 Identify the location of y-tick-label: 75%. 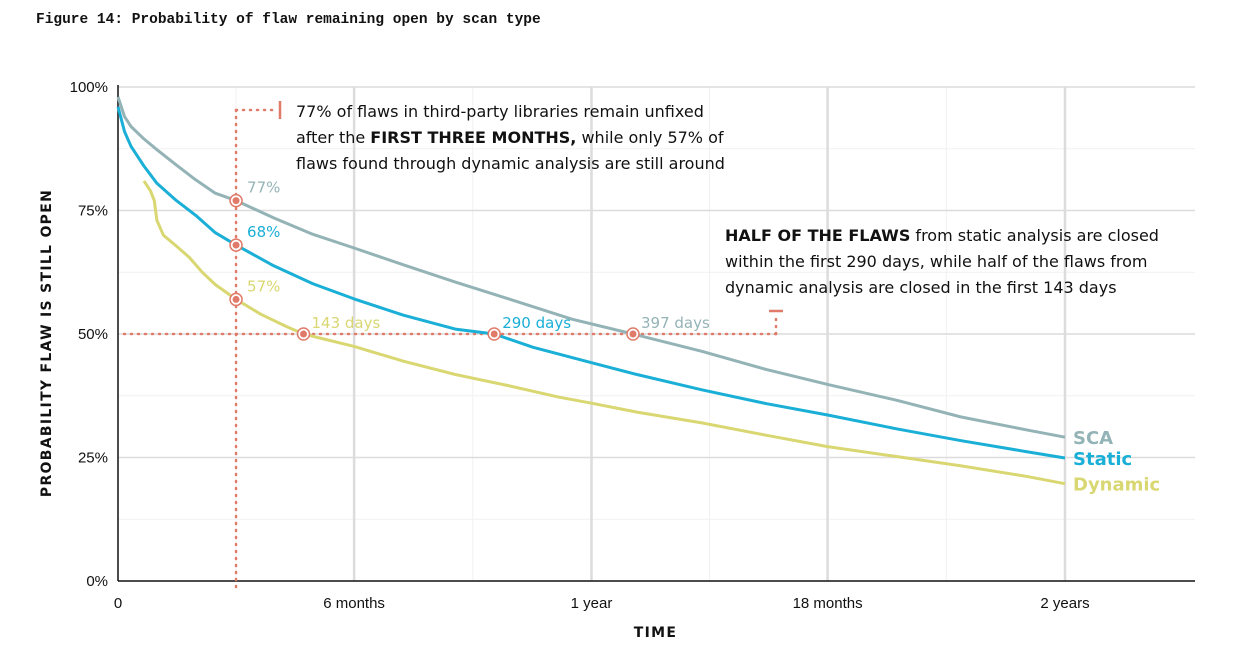
(93, 211).